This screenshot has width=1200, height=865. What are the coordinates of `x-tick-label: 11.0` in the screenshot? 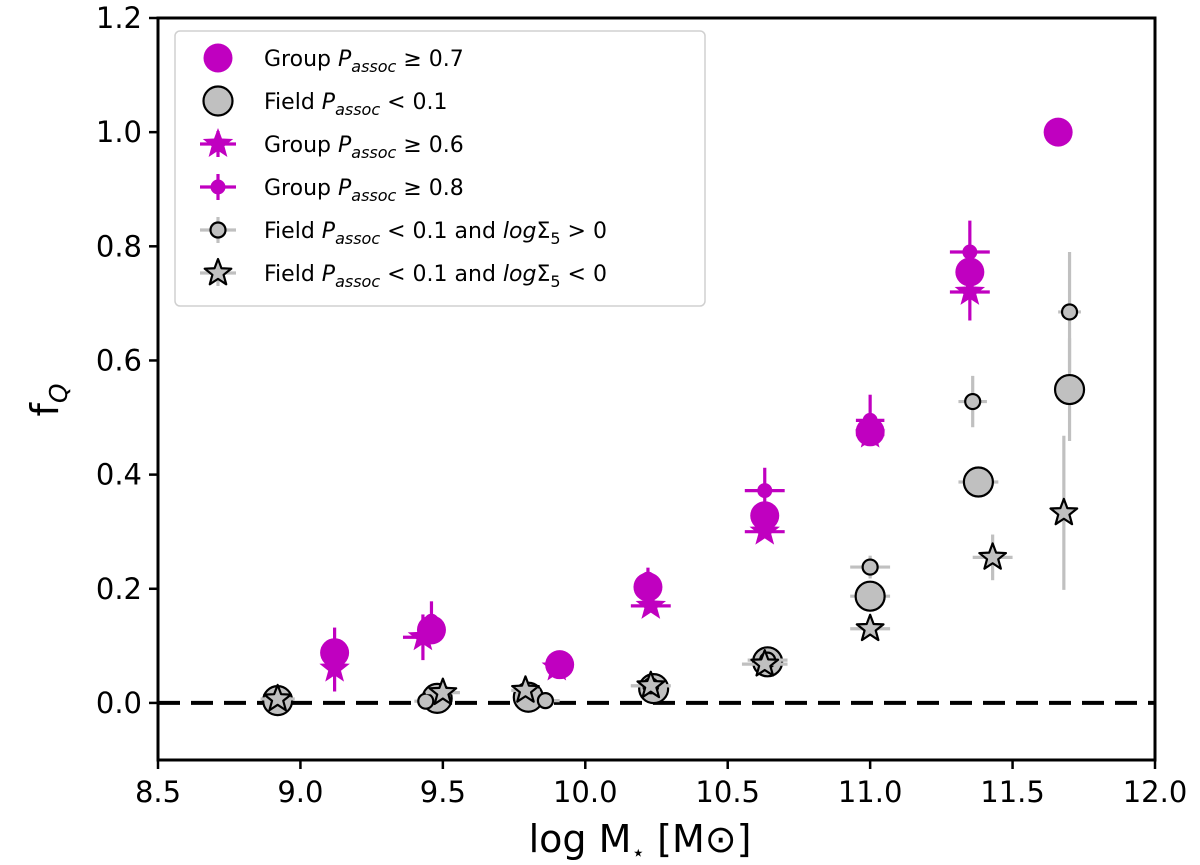 It's located at (870, 792).